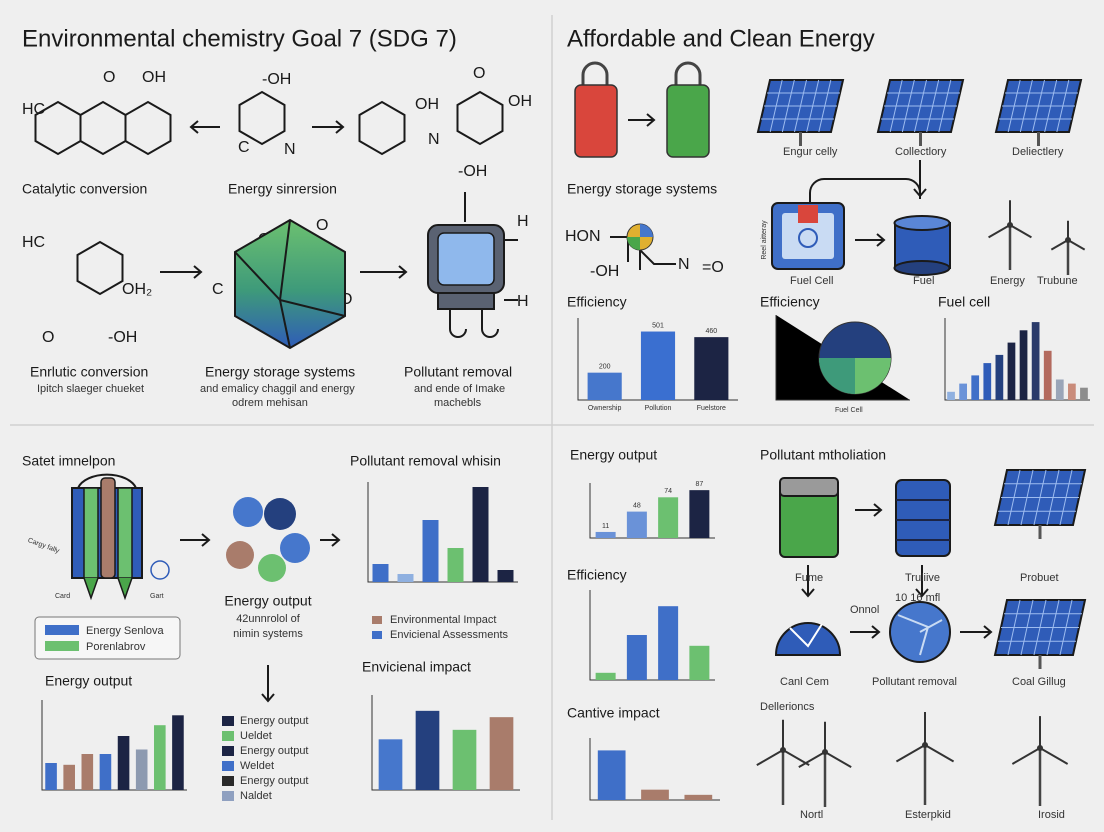 The image size is (1104, 832). What do you see at coordinates (721, 38) in the screenshot?
I see `title: Affordable and Clean Energy` at bounding box center [721, 38].